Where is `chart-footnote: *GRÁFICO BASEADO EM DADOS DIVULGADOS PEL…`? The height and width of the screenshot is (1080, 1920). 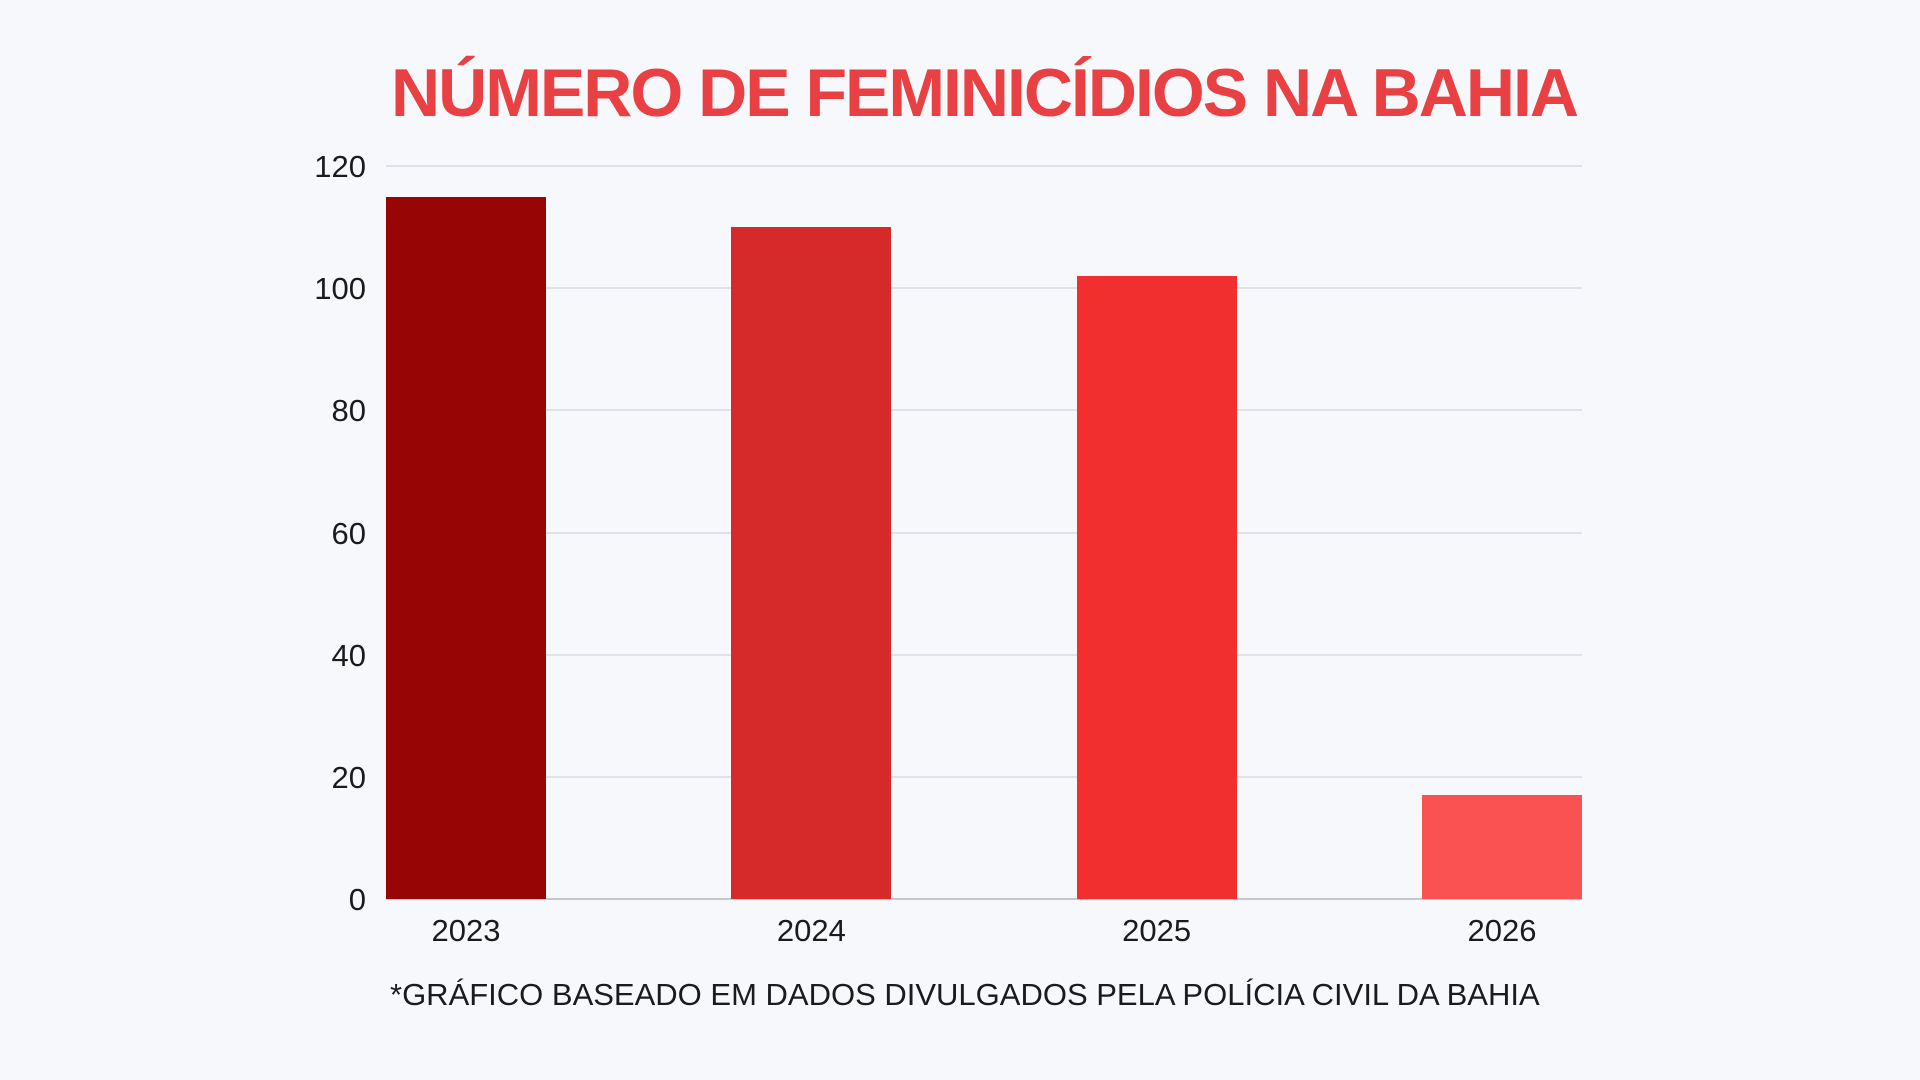
chart-footnote: *GRÁFICO BASEADO EM DADOS DIVULGADOS PEL… is located at coordinates (965, 994).